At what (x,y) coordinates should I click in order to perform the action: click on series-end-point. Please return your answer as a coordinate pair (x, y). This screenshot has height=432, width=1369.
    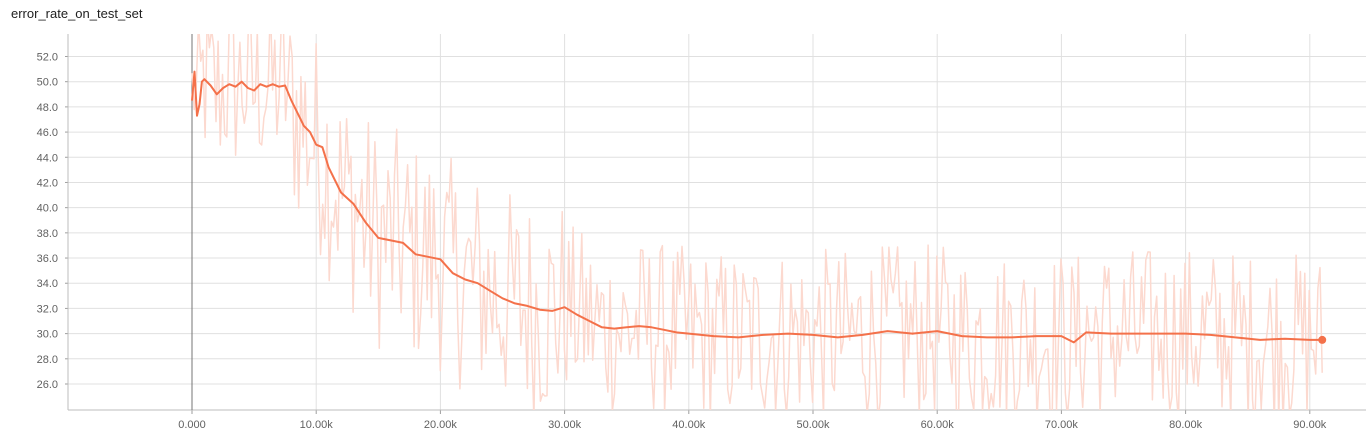
    Looking at the image, I should click on (1322, 339).